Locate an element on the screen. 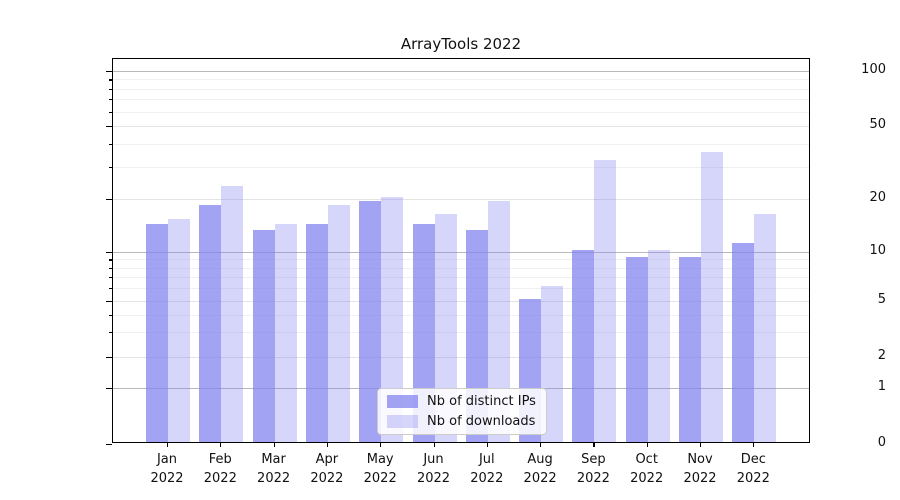 The image size is (900, 500). chart-title: ArrayTools 2022 is located at coordinates (461, 44).